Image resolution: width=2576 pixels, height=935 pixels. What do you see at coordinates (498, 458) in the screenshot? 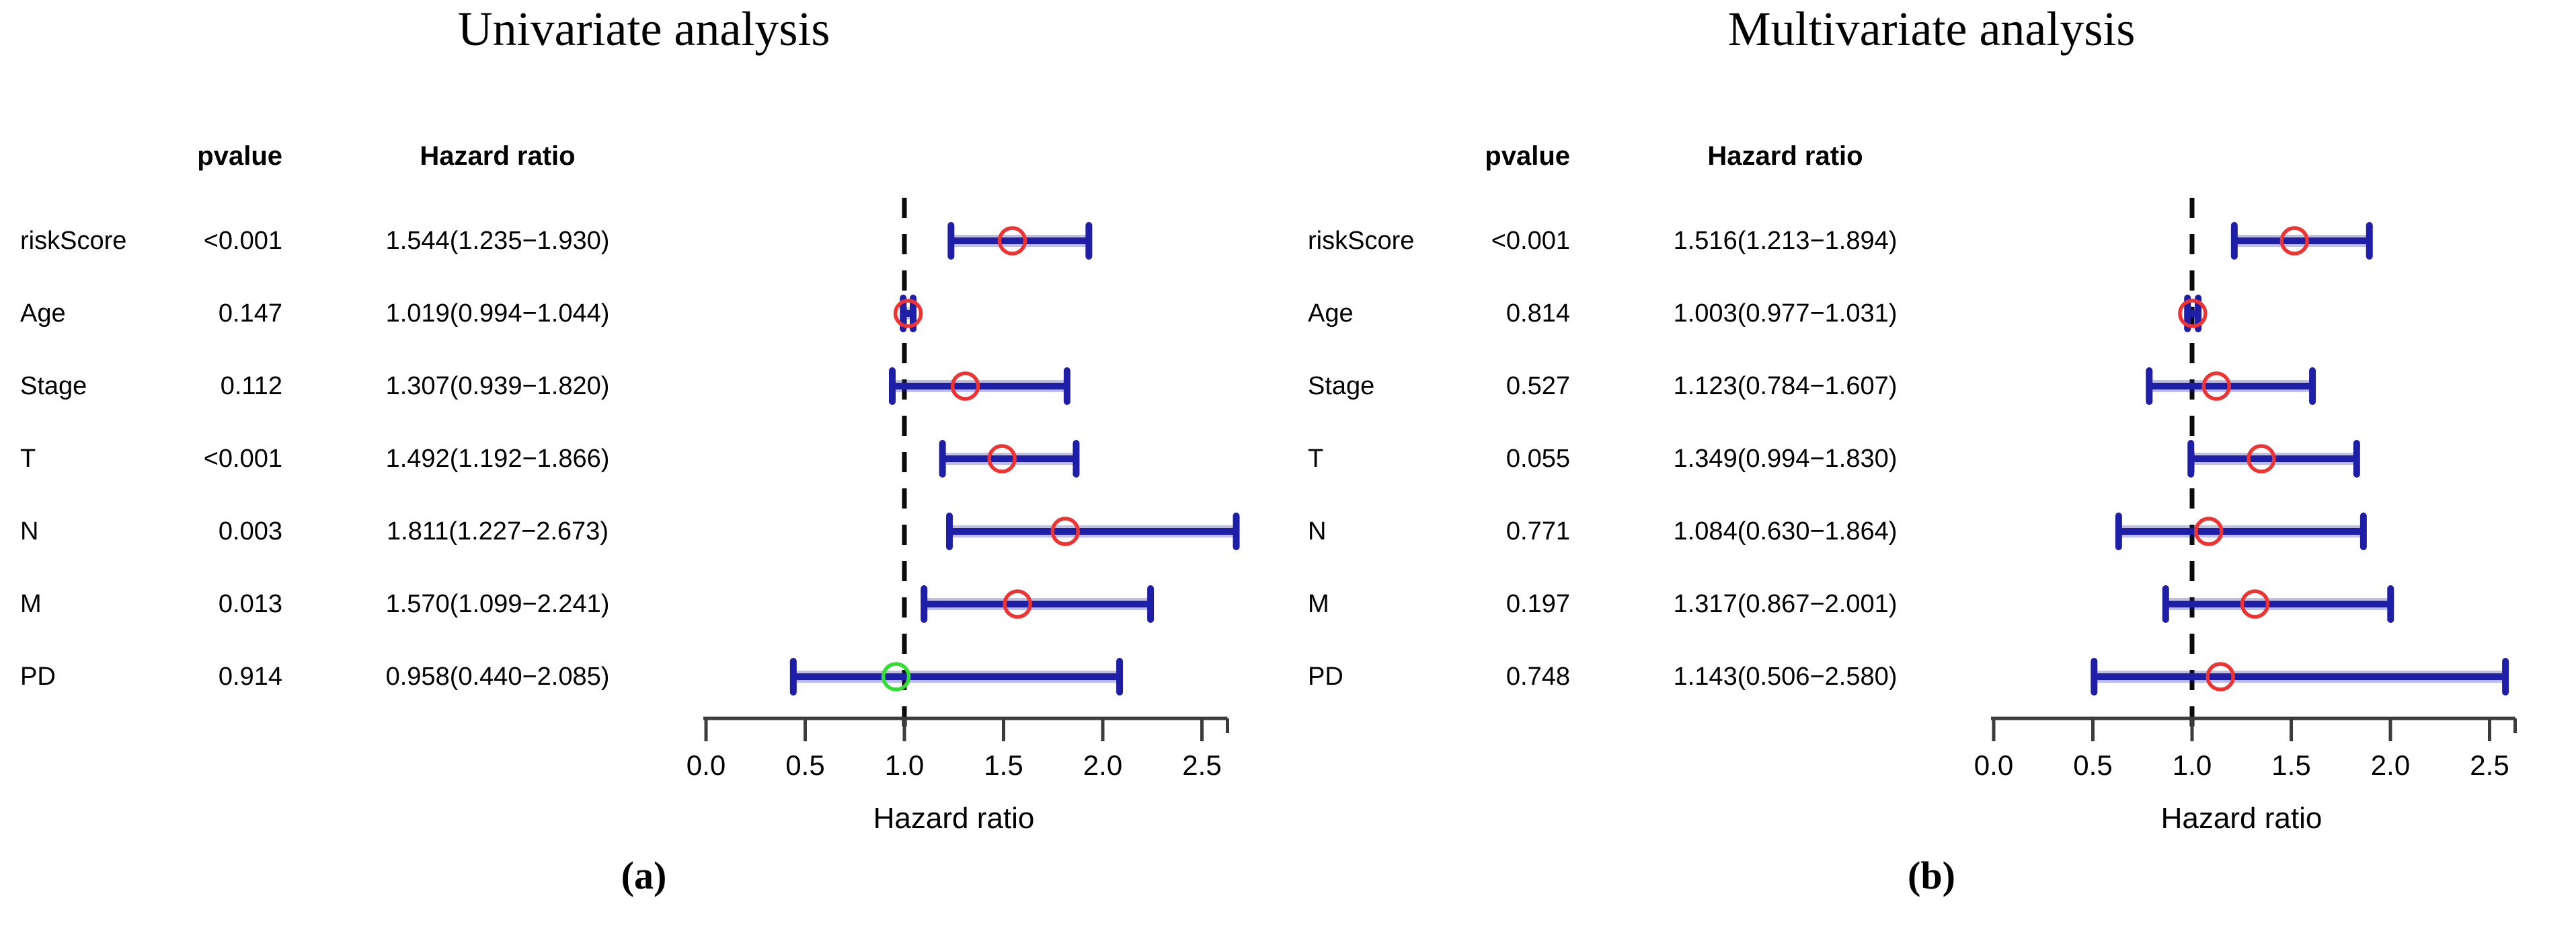
I see `row-hazard-ratio-text: 1.492(1.192−1.866)` at bounding box center [498, 458].